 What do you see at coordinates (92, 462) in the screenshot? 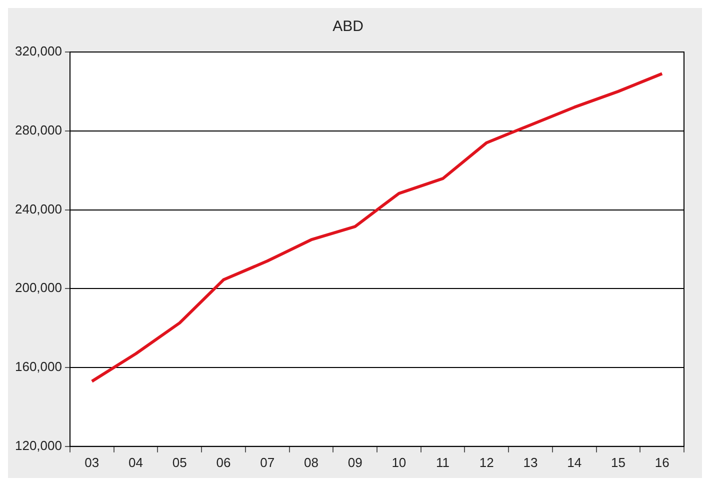
I see `x-tick-label: 03` at bounding box center [92, 462].